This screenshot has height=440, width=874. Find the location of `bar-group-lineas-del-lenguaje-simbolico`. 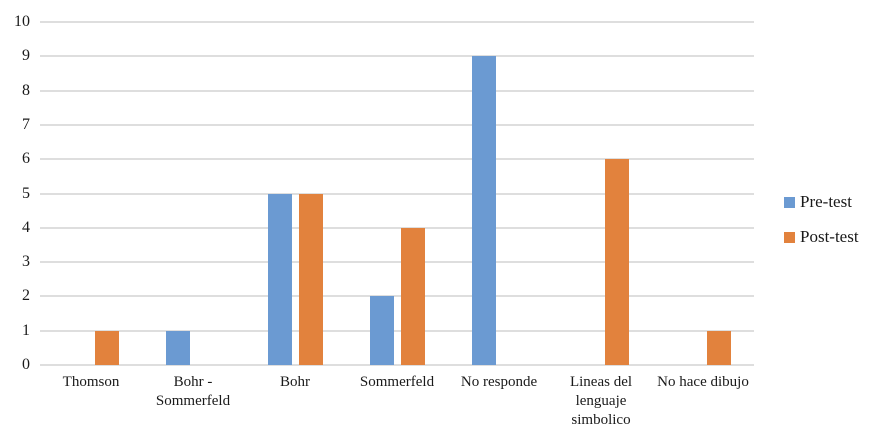

bar-group-lineas-del-lenguaje-simbolico is located at coordinates (601, 193).